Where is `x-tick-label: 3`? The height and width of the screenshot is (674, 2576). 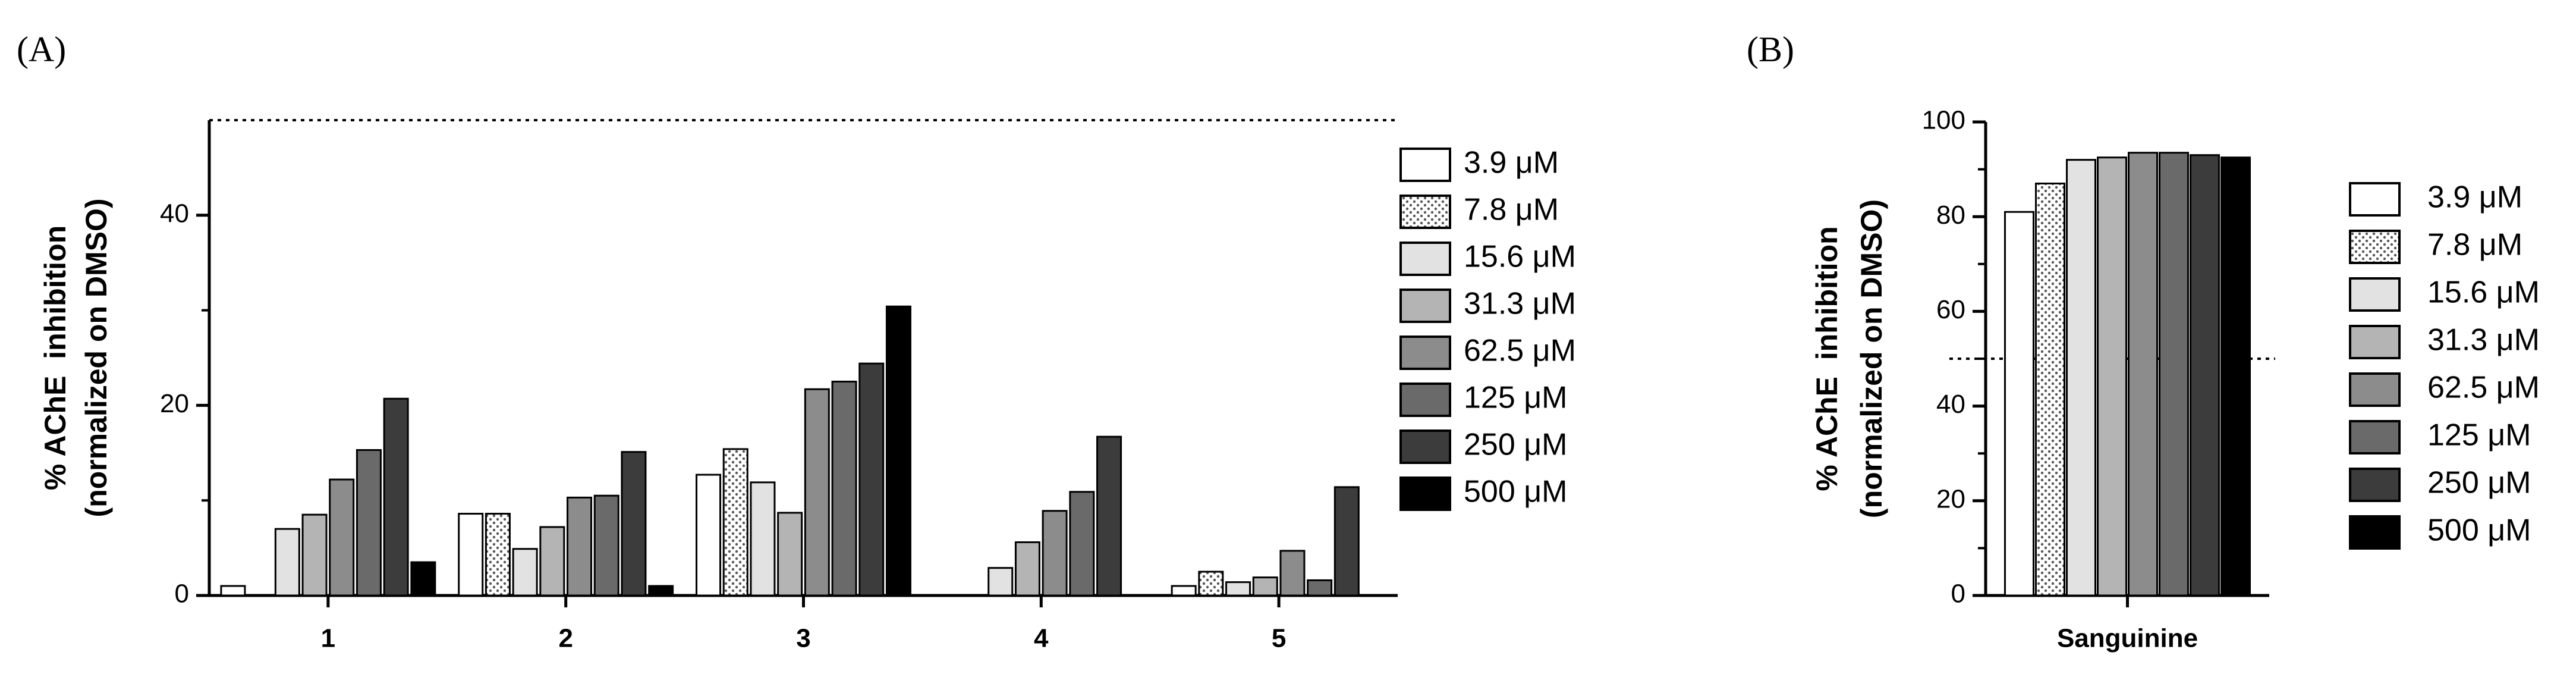
x-tick-label: 3 is located at coordinates (803, 638).